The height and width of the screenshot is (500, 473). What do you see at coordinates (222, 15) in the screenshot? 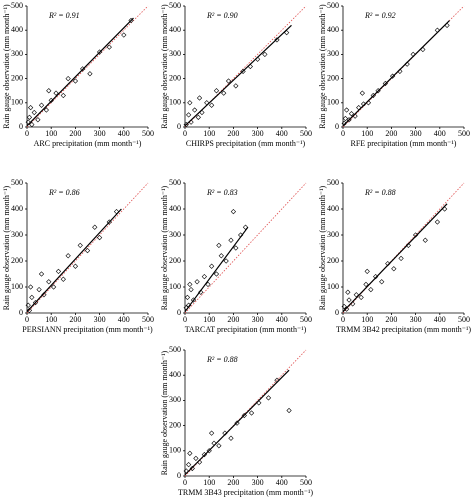
I see `r-squared: R² = 0.90` at bounding box center [222, 15].